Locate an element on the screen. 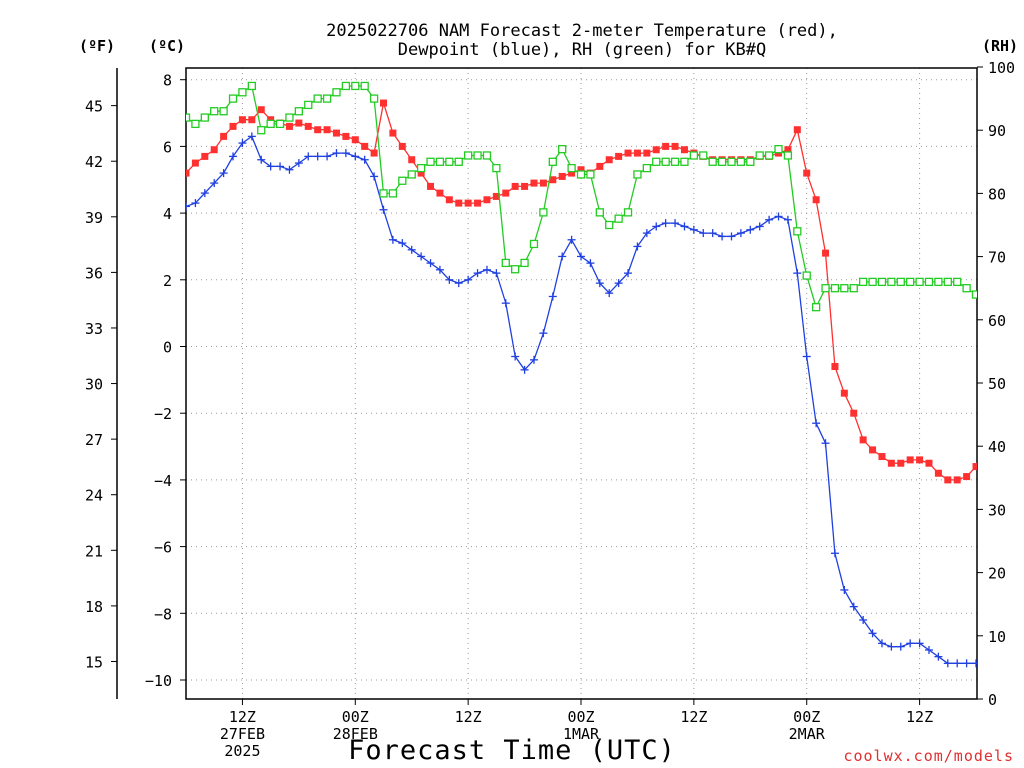 The image size is (1024, 768). y-tick-label-celsius: −8 is located at coordinates (163, 614).